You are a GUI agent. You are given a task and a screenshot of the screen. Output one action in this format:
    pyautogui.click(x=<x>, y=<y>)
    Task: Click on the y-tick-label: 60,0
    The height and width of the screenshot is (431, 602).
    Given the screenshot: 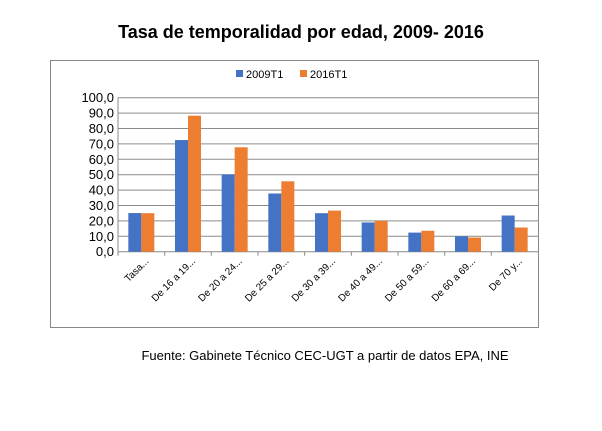 What is the action you would take?
    pyautogui.click(x=101, y=159)
    